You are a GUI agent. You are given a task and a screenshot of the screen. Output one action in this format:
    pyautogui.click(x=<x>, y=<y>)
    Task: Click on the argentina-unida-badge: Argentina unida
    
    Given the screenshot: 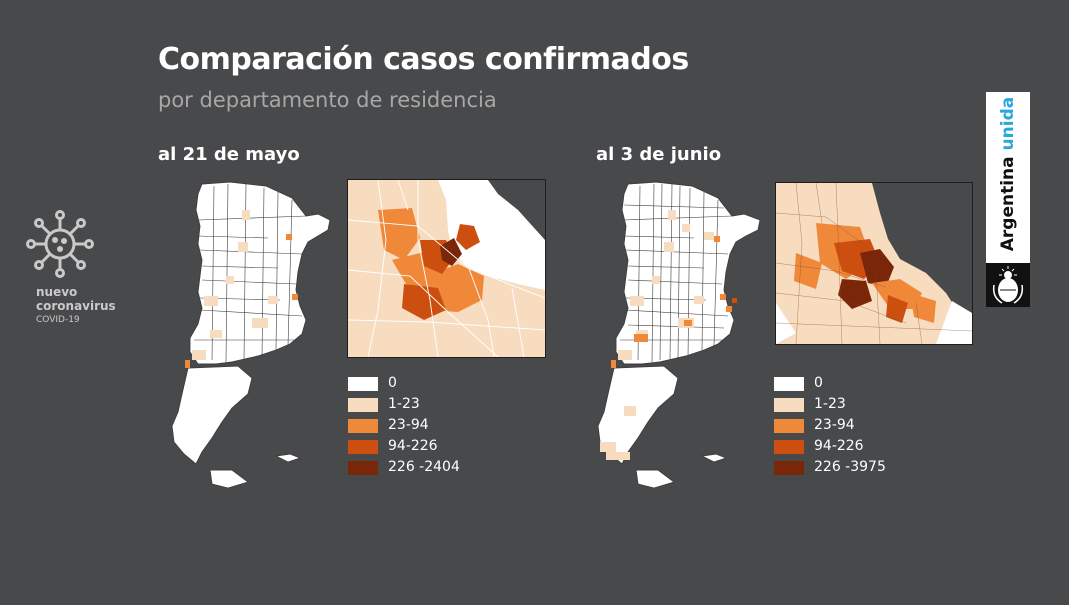 What is the action you would take?
    pyautogui.click(x=1008, y=199)
    